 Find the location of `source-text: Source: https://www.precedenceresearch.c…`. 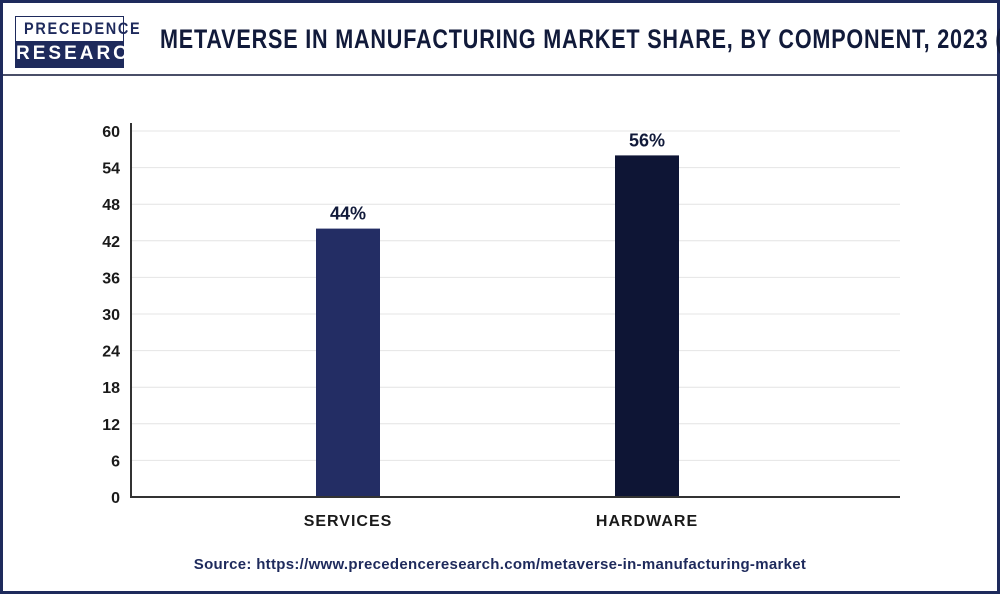

source-text: Source: https://www.precedenceresearch.c… is located at coordinates (500, 564).